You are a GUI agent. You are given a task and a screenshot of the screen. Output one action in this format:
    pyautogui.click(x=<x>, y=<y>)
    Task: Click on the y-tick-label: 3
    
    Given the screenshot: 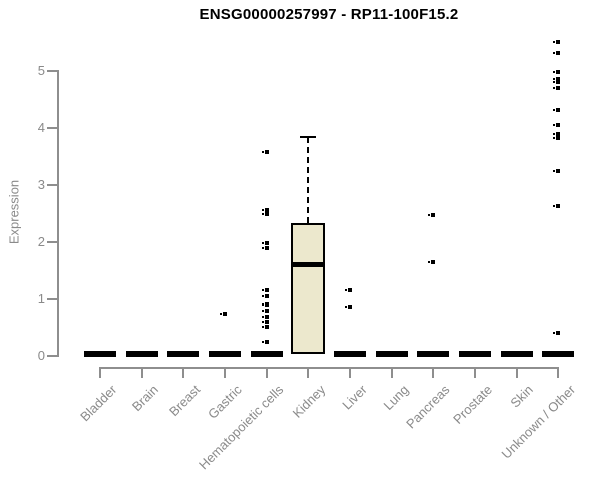 What is the action you would take?
    pyautogui.click(x=41, y=184)
    